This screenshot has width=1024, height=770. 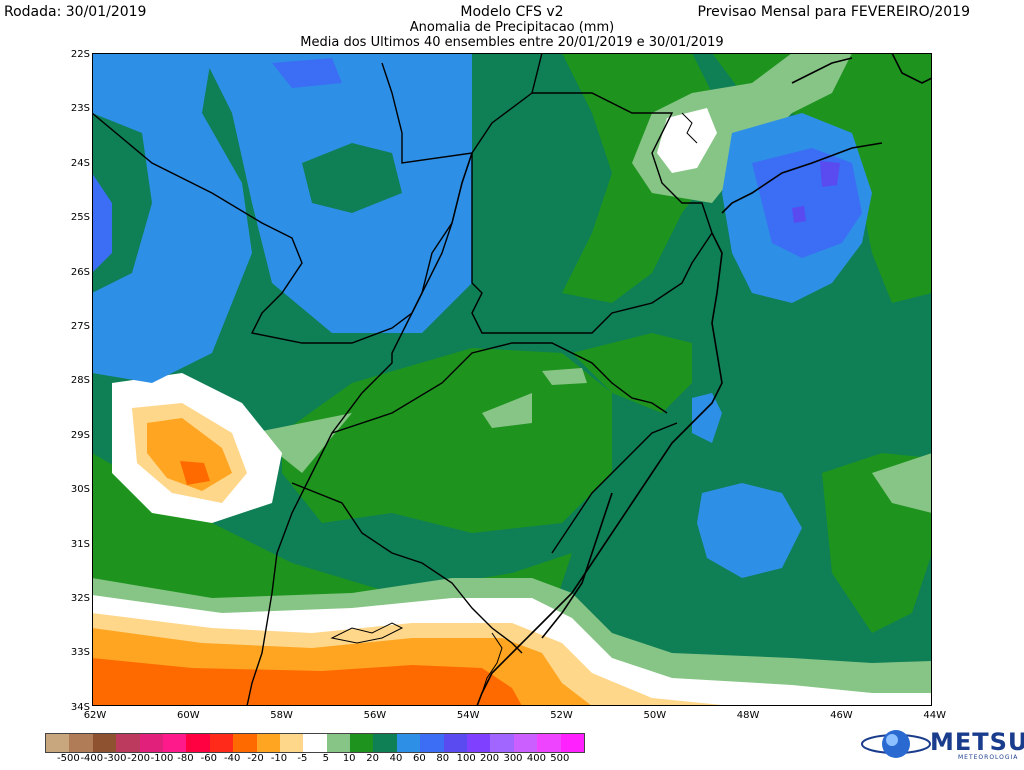 What do you see at coordinates (934, 715) in the screenshot?
I see `longitude-label: 44W` at bounding box center [934, 715].